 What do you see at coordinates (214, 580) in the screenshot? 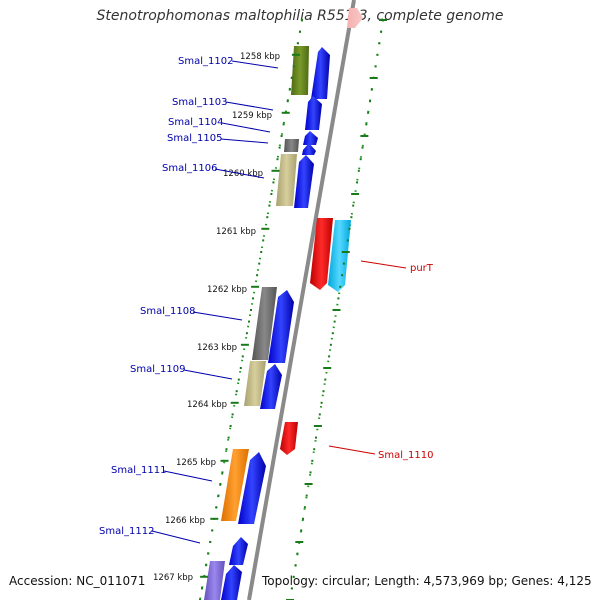
I see `gene-bottom-box` at bounding box center [214, 580].